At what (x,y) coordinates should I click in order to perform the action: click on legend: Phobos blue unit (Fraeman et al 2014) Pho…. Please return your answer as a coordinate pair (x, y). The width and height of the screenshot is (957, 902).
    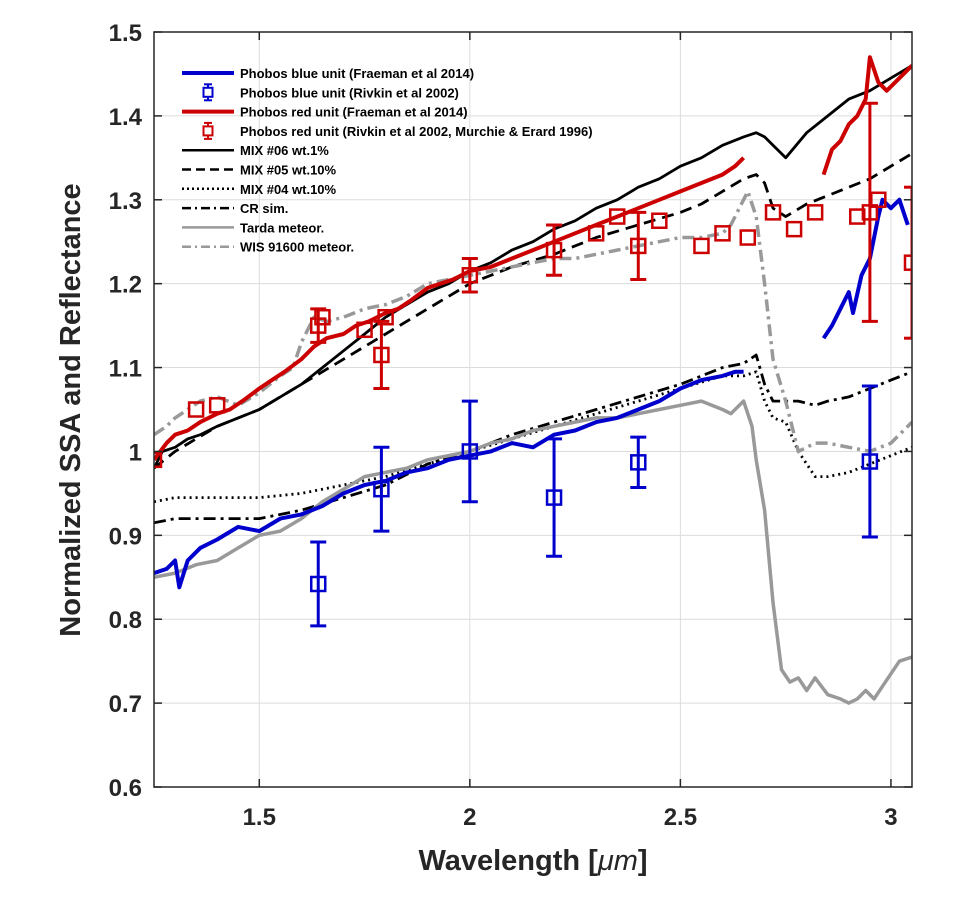
    Looking at the image, I should click on (387, 160).